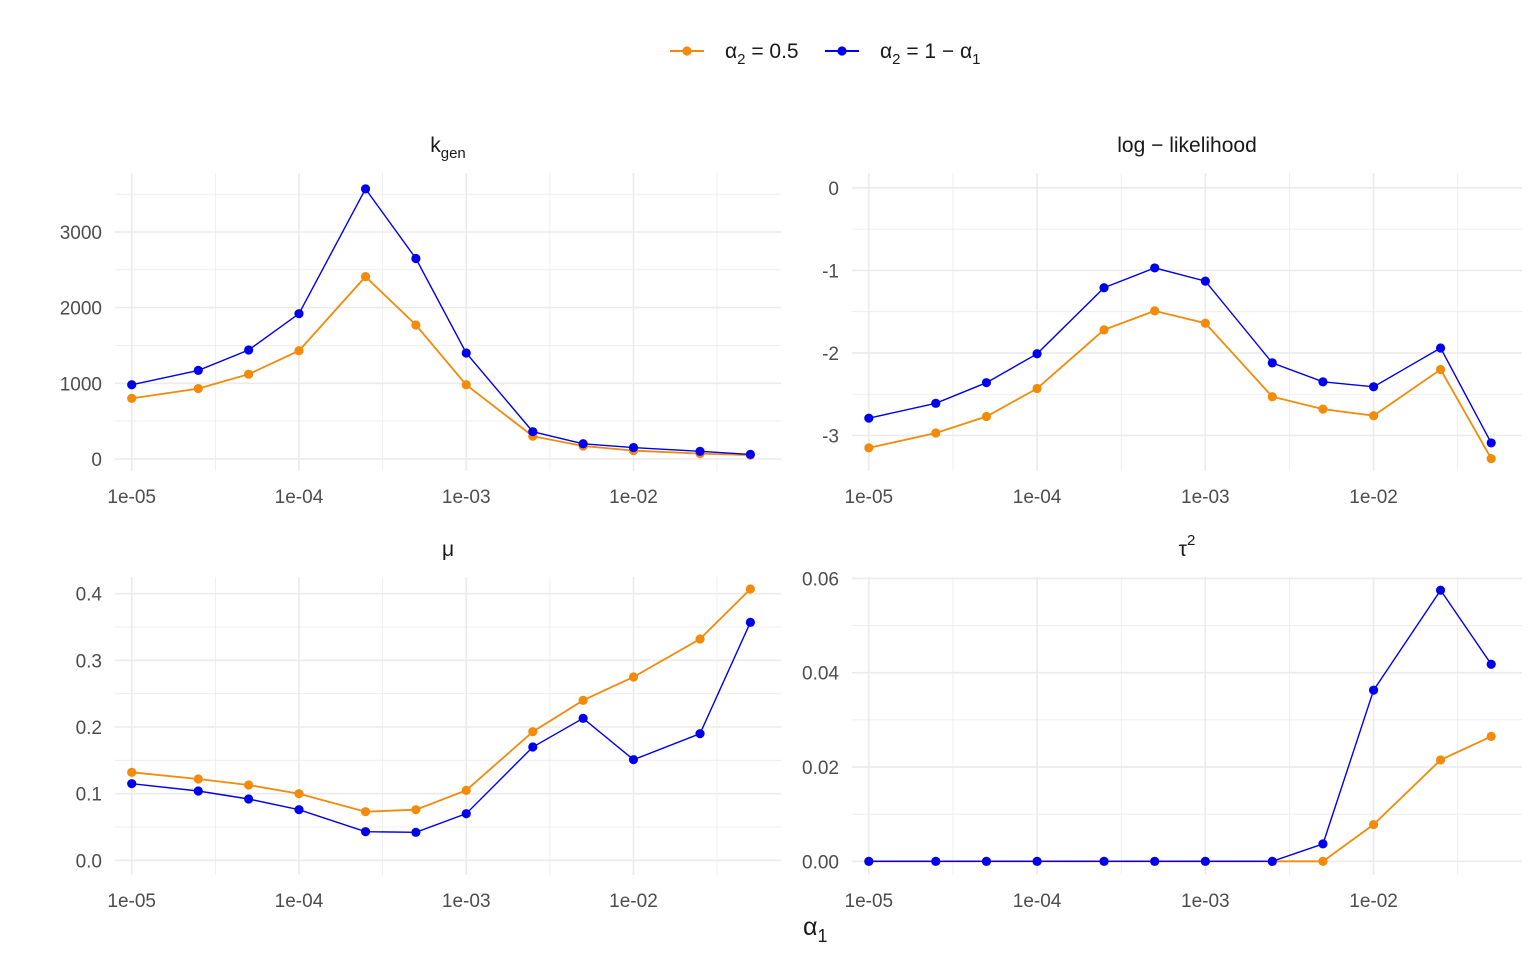 The height and width of the screenshot is (960, 1536). I want to click on legend-key-point, so click(842, 51).